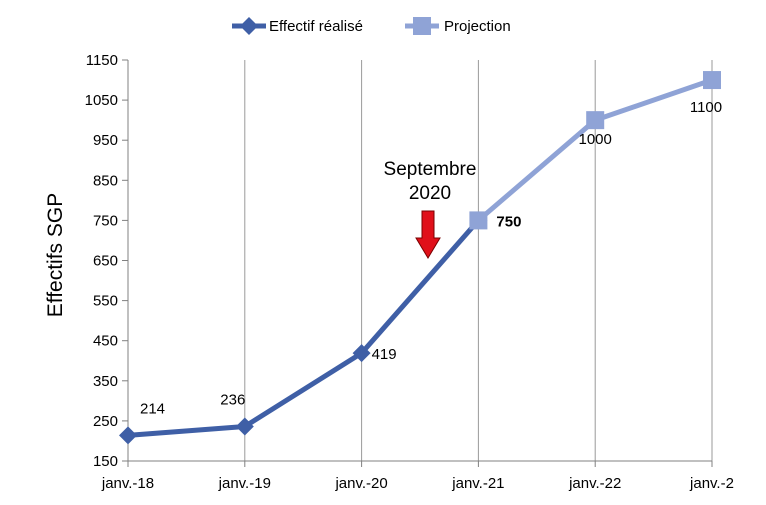 This screenshot has width=766, height=505. I want to click on data-label: 750, so click(508, 221).